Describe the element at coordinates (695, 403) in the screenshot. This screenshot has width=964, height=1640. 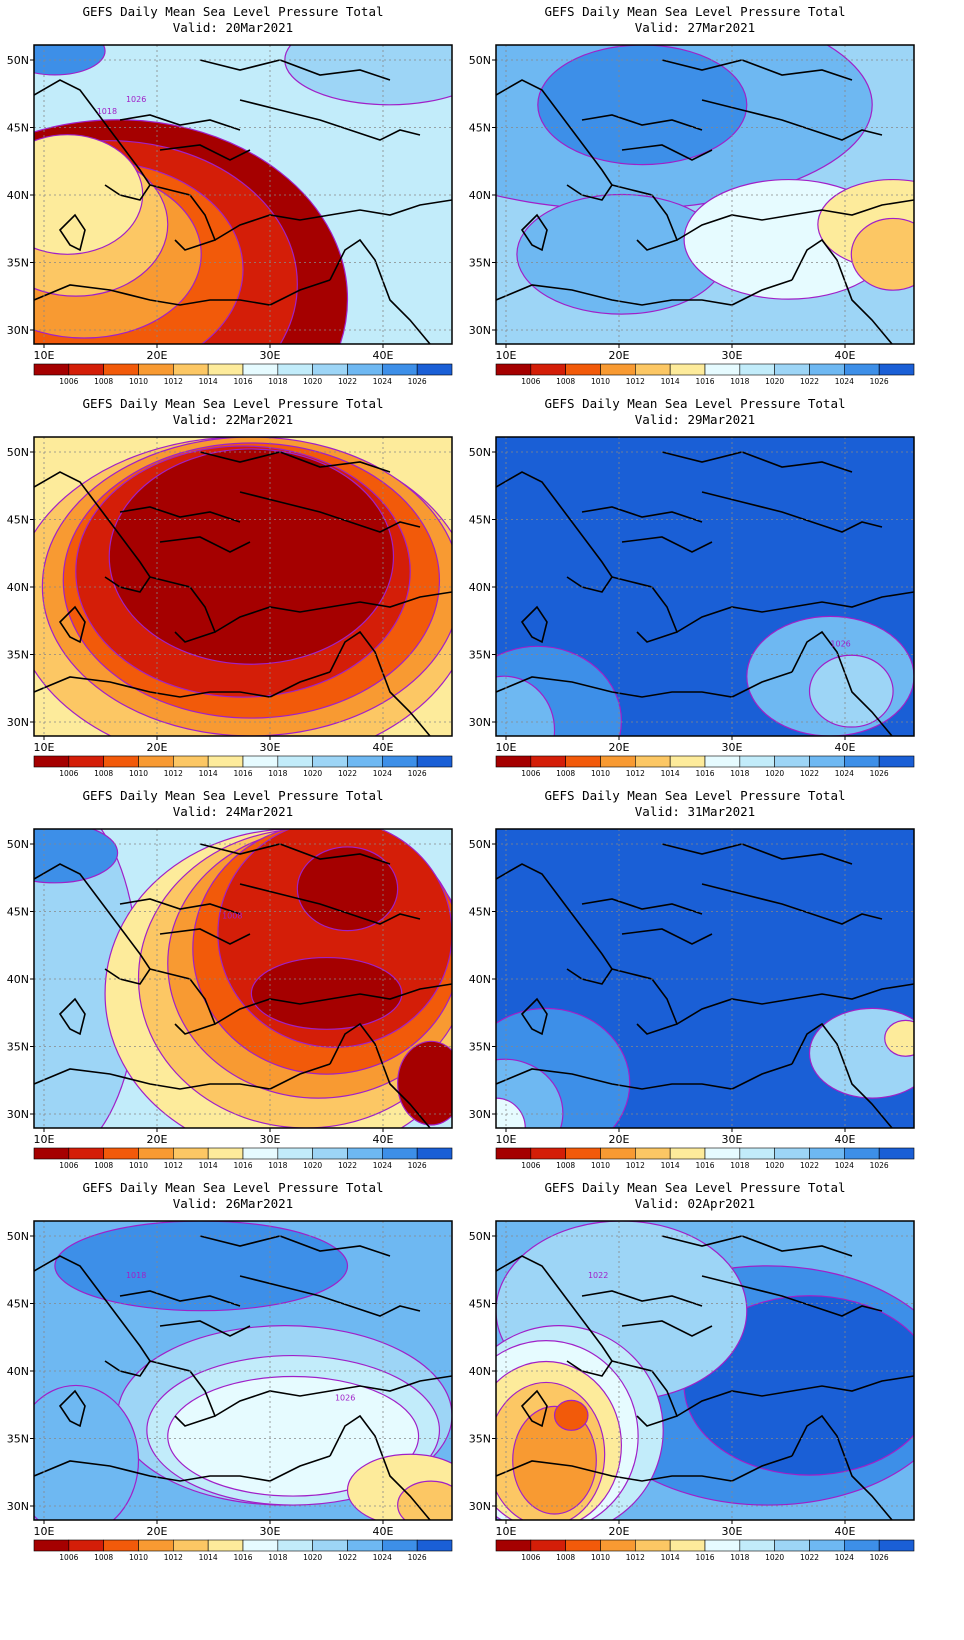
I see `panel-title: GEFS Daily Mean Sea Level Pressure Total` at that location.